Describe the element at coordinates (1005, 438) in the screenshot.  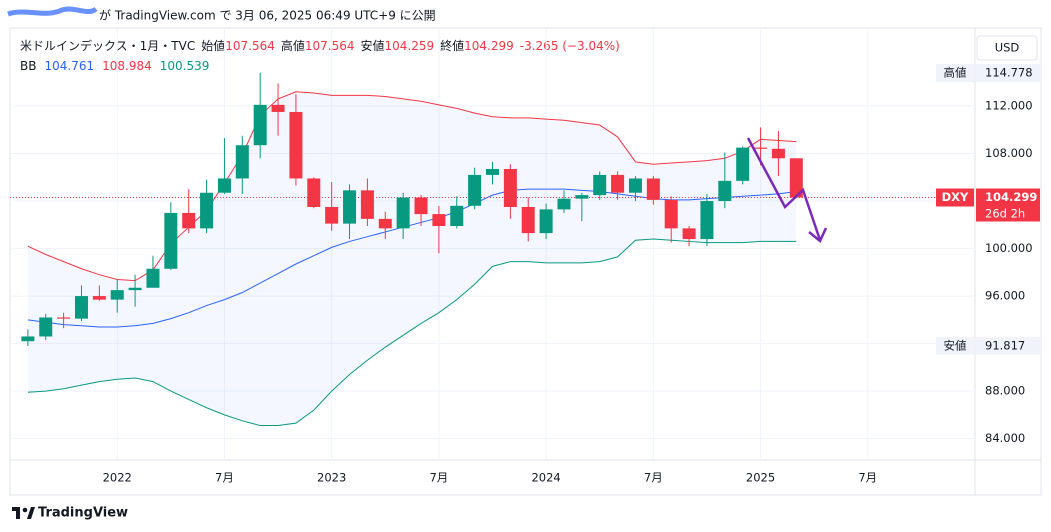
I see `y-tick-label: 84.000` at that location.